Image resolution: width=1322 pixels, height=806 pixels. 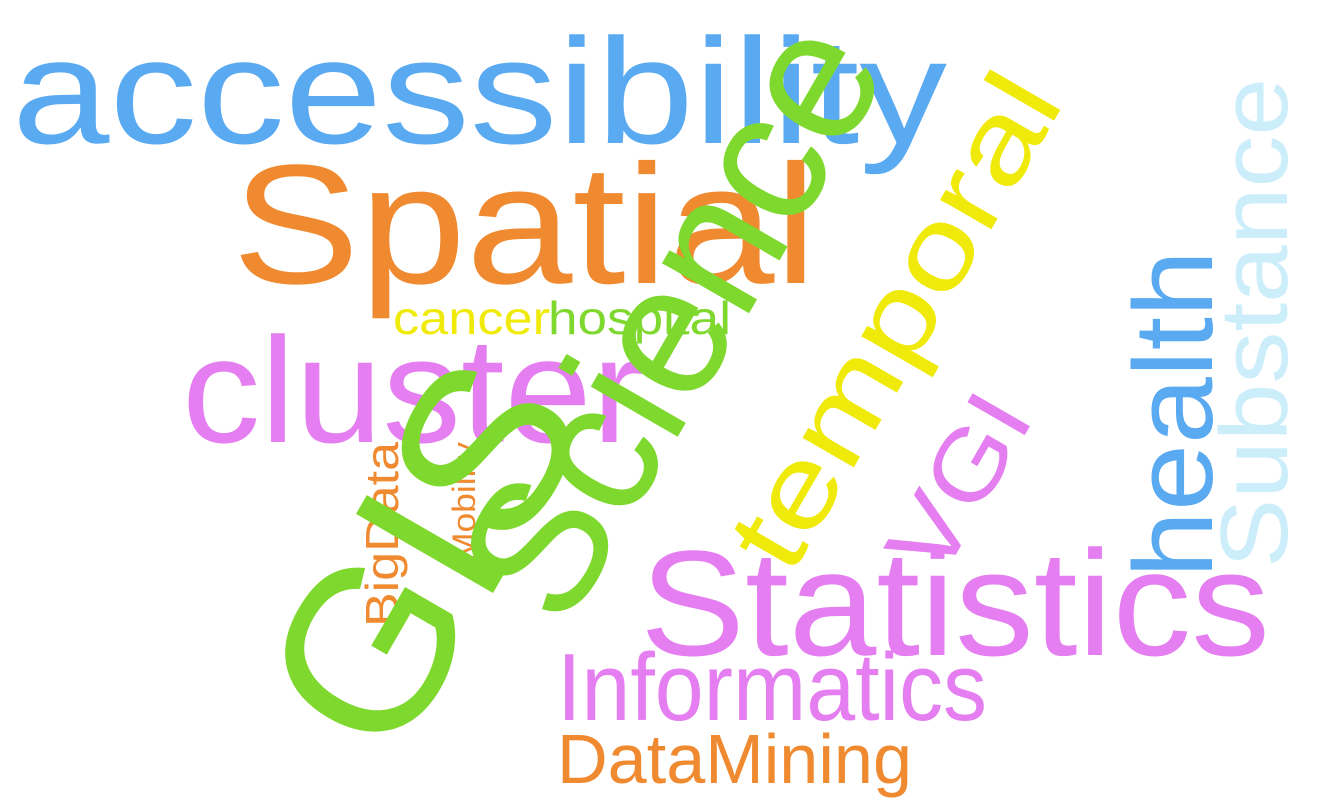 I want to click on word-substance: Substance, so click(x=1254, y=323).